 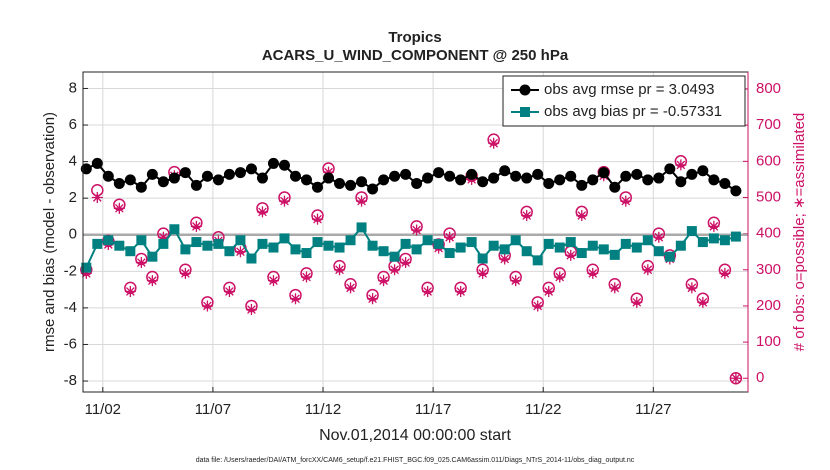 What do you see at coordinates (624, 101) in the screenshot?
I see `legend-box` at bounding box center [624, 101].